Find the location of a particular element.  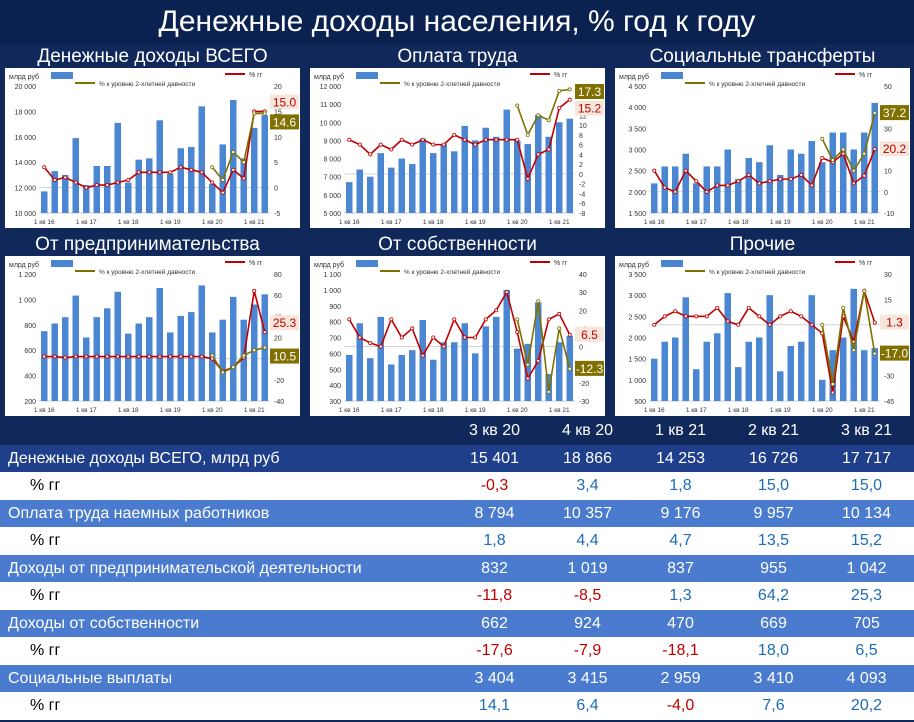

table-cell: 669 is located at coordinates (773, 623).